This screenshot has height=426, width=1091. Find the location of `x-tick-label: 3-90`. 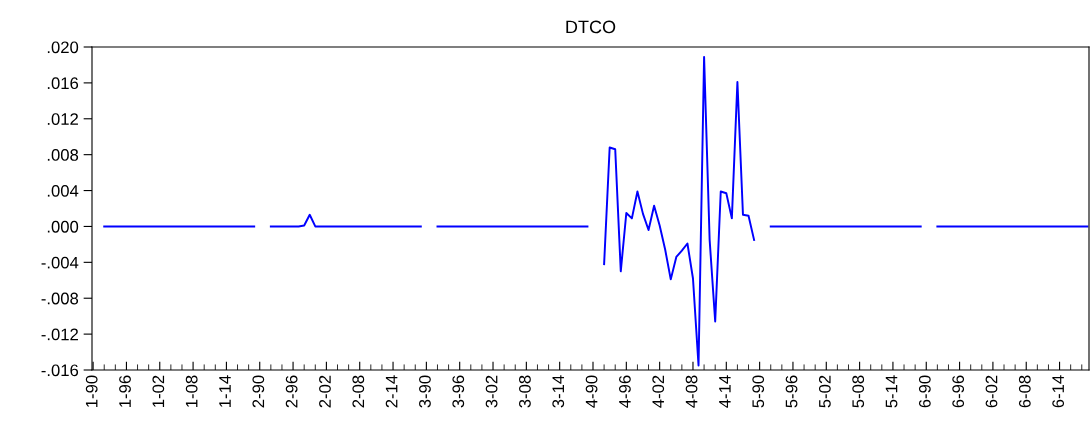

x-tick-label: 3-90 is located at coordinates (425, 391).